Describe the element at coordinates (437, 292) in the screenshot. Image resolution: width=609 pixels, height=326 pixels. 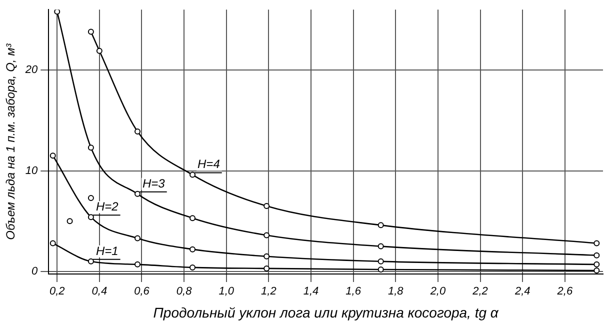
I see `x-tick-label: 2,0` at that location.